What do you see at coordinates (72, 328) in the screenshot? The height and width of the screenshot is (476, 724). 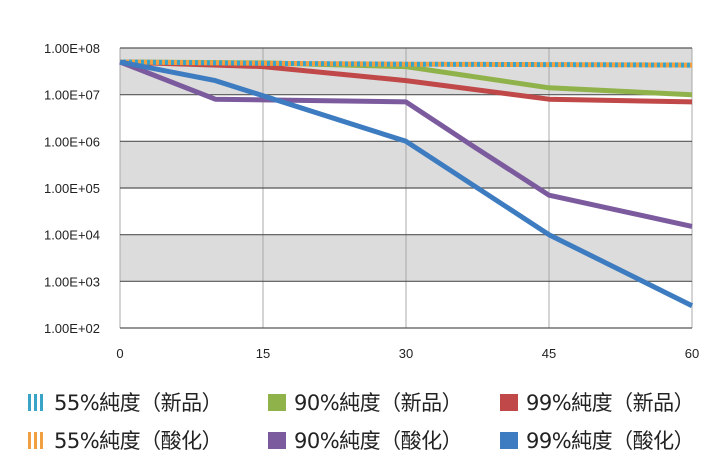 I see `y-tick-label: 1.00E+02` at bounding box center [72, 328].